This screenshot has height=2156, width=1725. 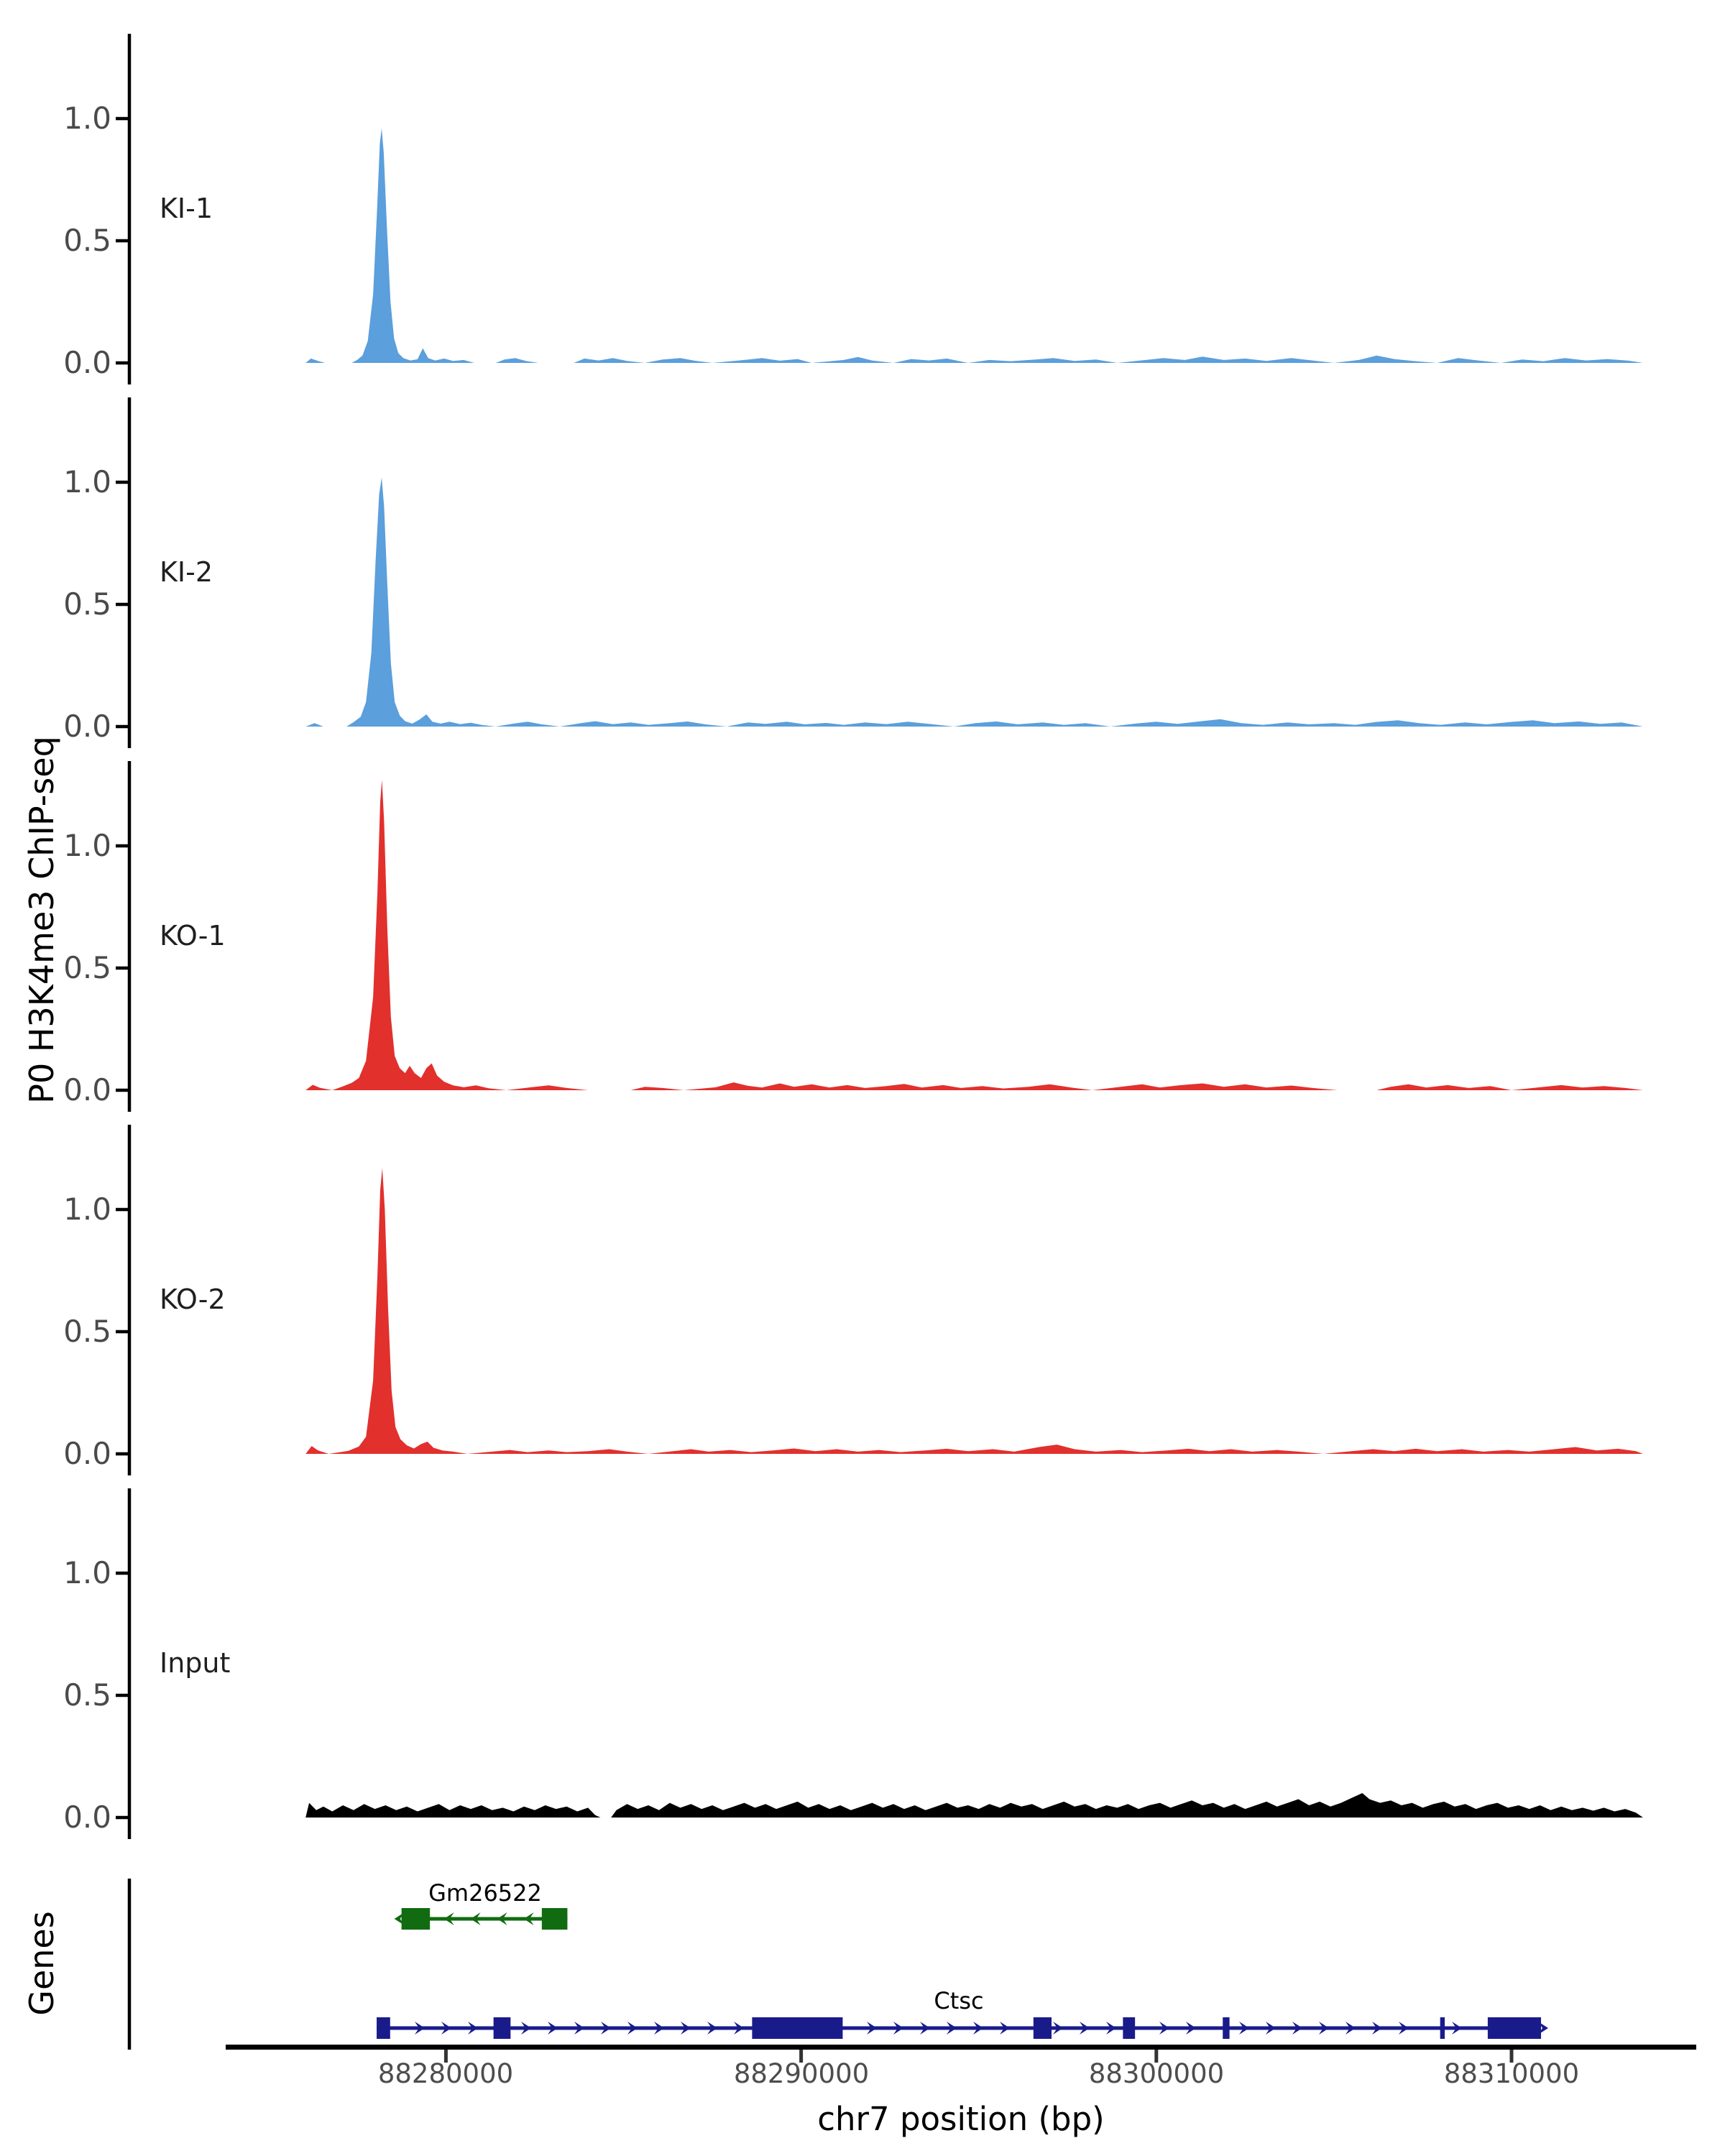 I want to click on gene-label-ctsc: Ctsc, so click(x=959, y=2000).